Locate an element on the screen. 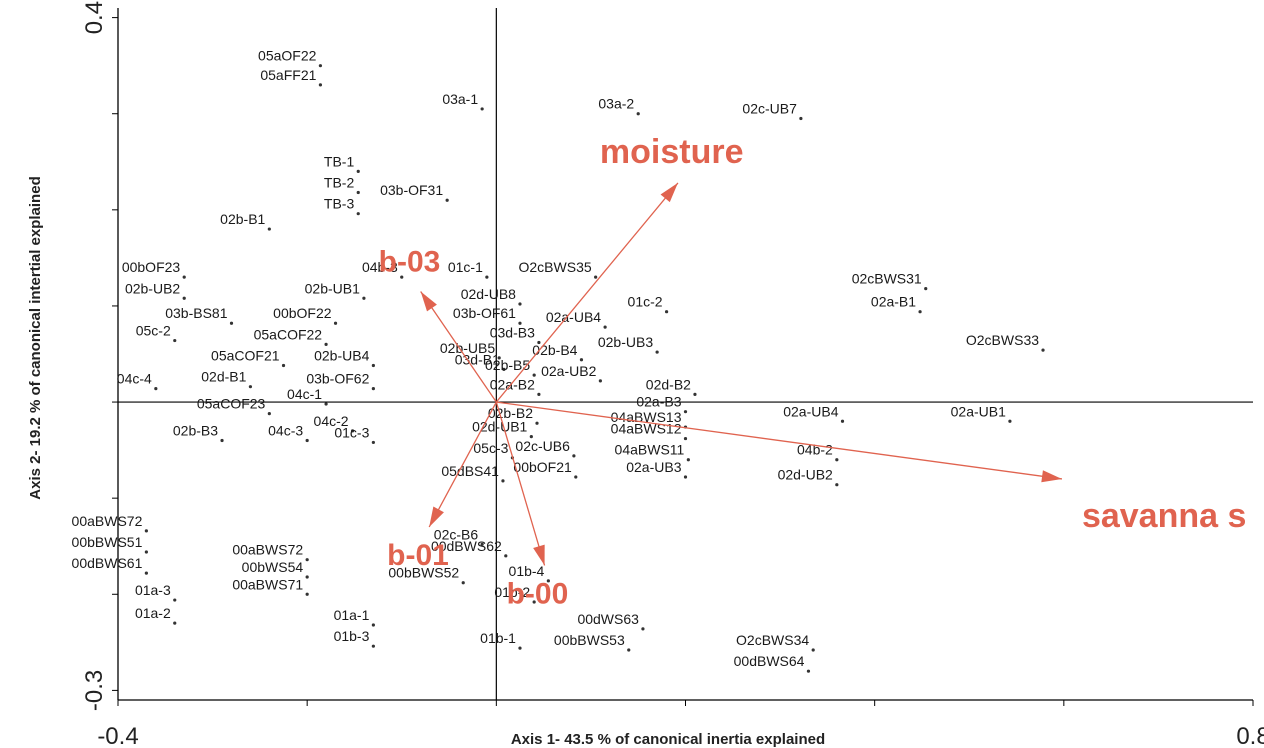 This screenshot has height=748, width=1264. point-label: 02a-UB3 is located at coordinates (653, 467).